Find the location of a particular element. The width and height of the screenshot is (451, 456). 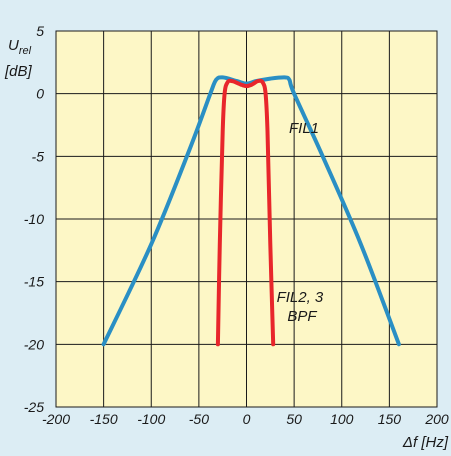

y-tick-label: -20 is located at coordinates (34, 344).